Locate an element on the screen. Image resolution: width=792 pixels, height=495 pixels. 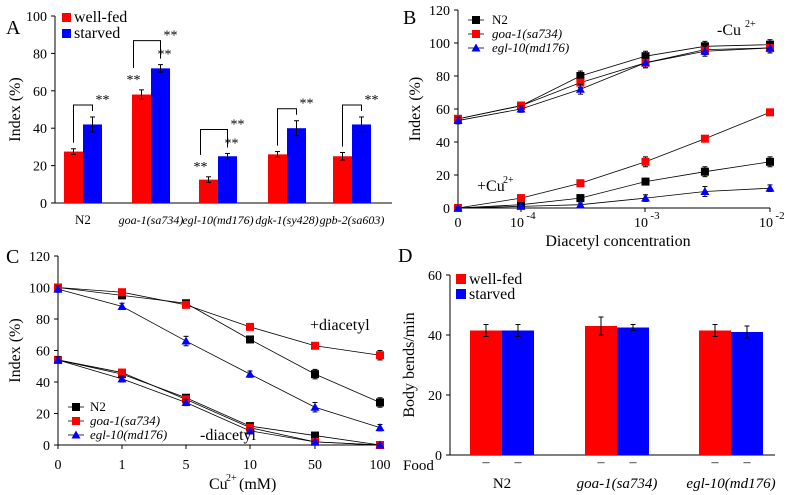
y-tick-label: 120 is located at coordinates (39, 257).